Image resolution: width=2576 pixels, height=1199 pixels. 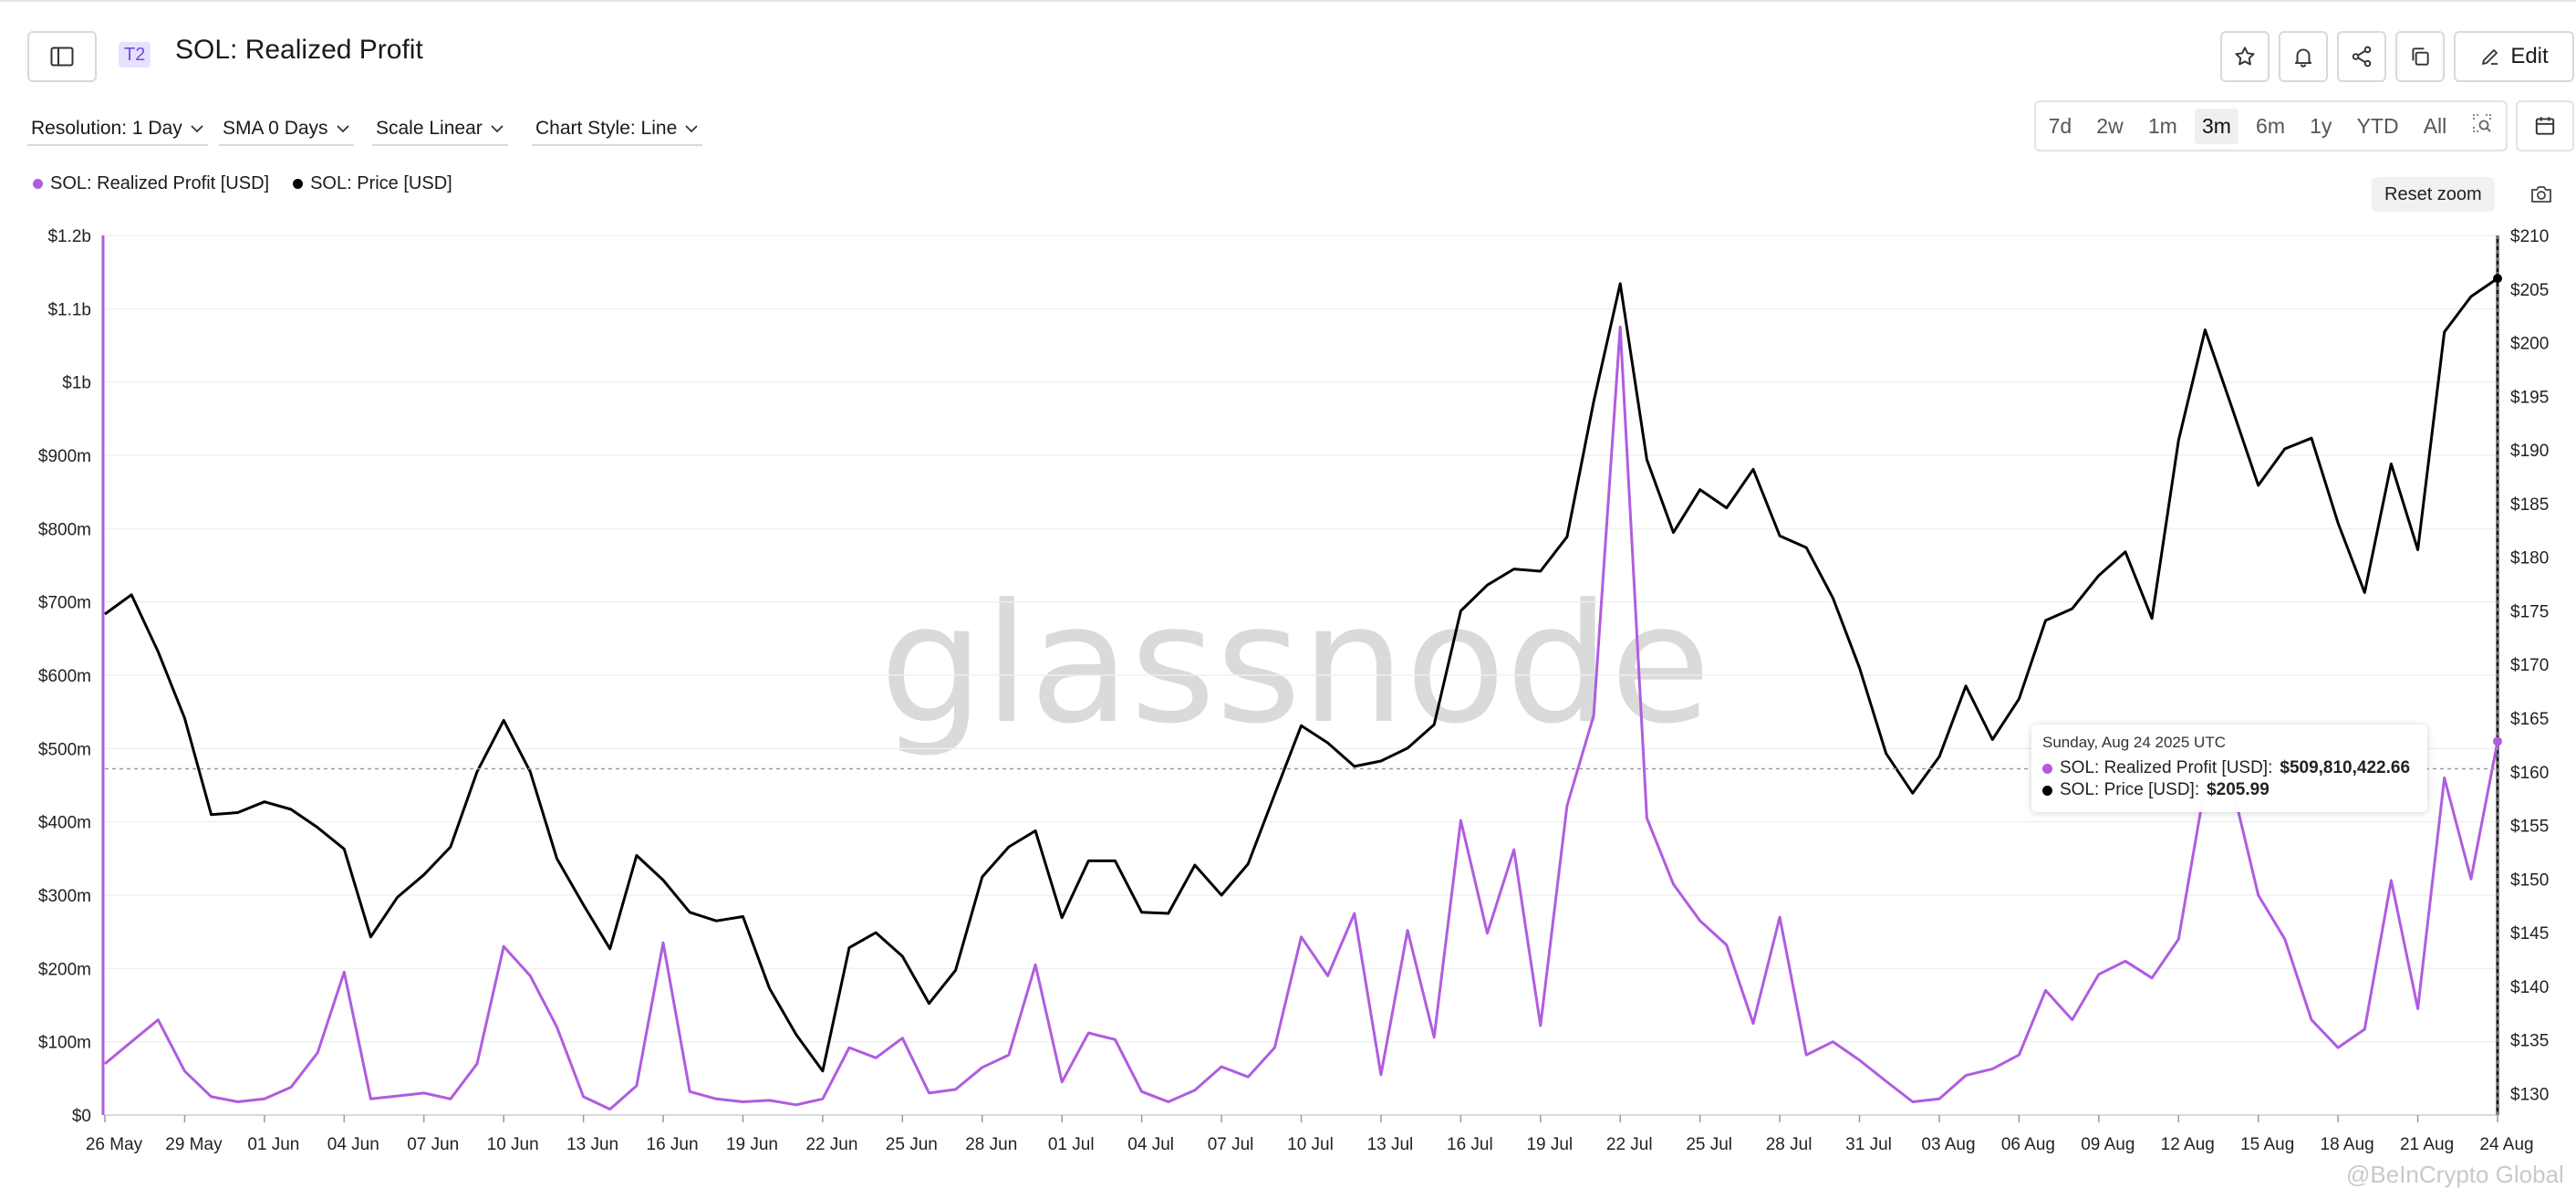 I want to click on range-6m-button: 6m, so click(x=2270, y=126).